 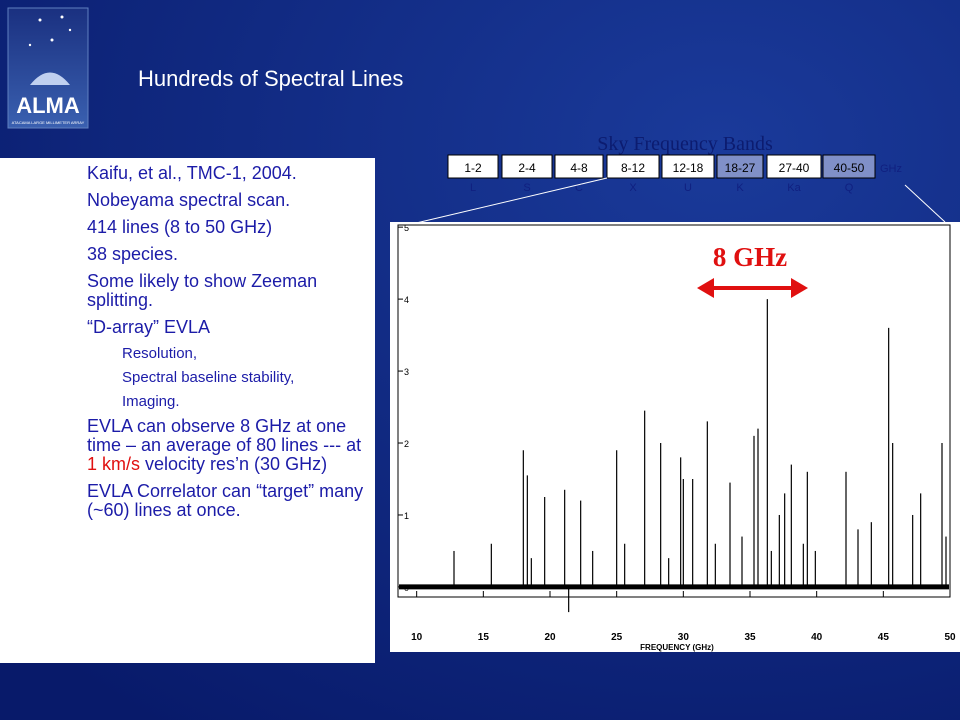 I want to click on bullet: 414 lines (8 to 50 GHz), so click(x=227, y=227).